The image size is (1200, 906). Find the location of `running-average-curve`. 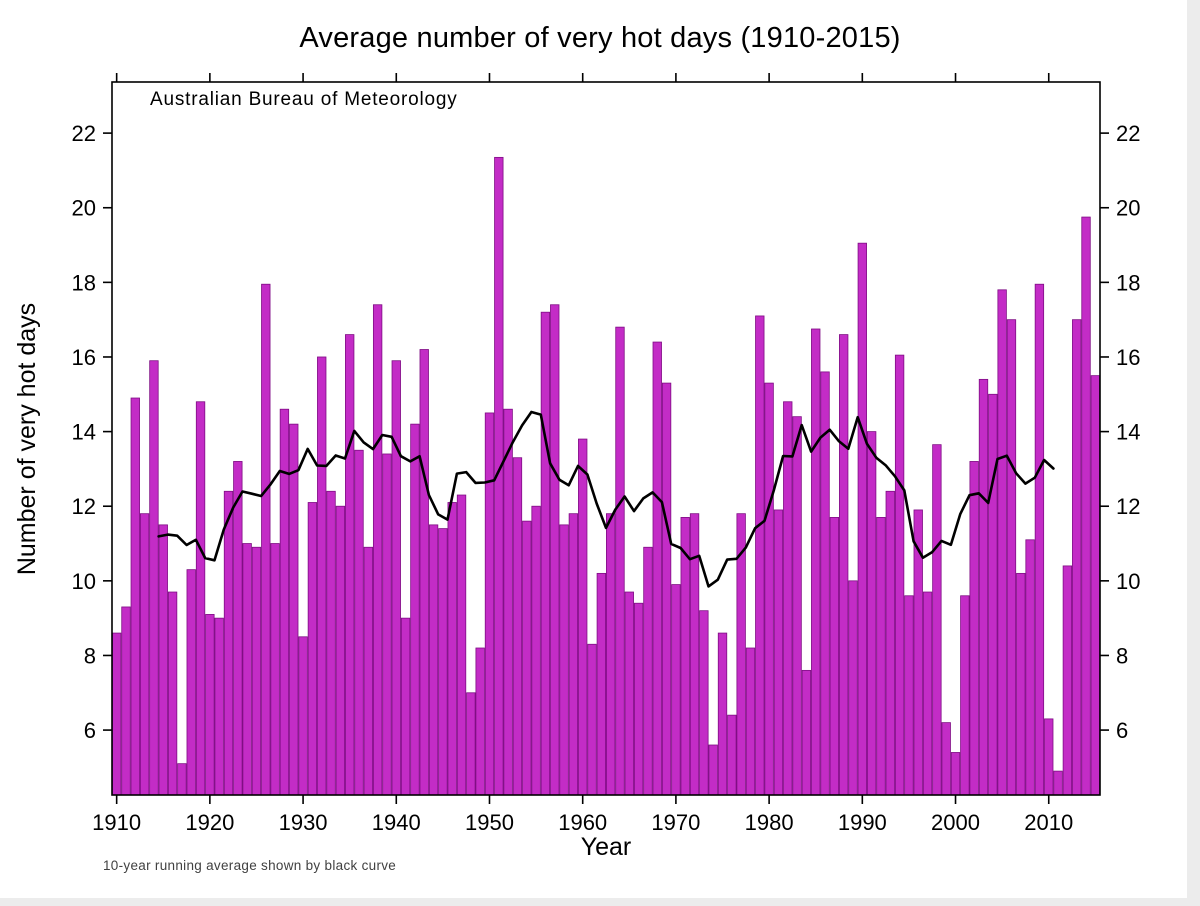

running-average-curve is located at coordinates (606, 499).